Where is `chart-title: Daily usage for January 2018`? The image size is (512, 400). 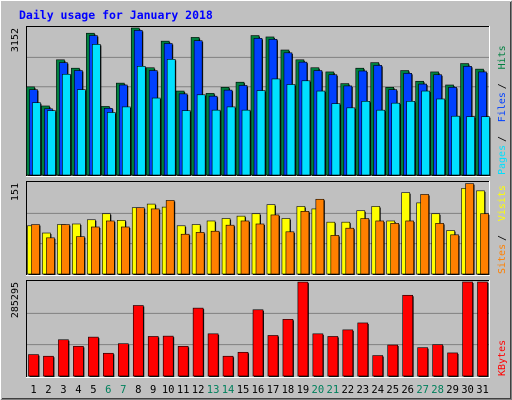 chart-title: Daily usage for January 2018 is located at coordinates (116, 15).